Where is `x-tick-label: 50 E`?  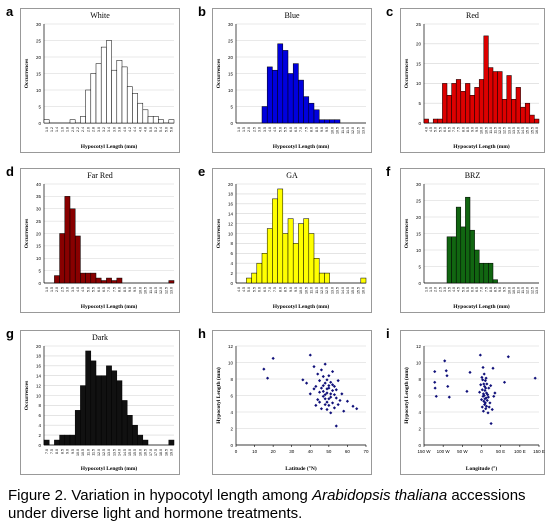 x-tick-label: 50 E is located at coordinates (500, 451).